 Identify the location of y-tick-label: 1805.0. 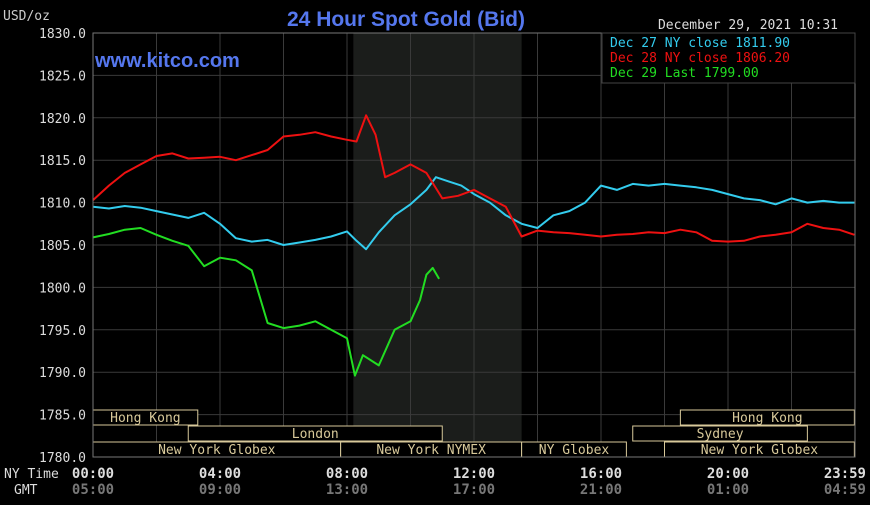
(62, 246).